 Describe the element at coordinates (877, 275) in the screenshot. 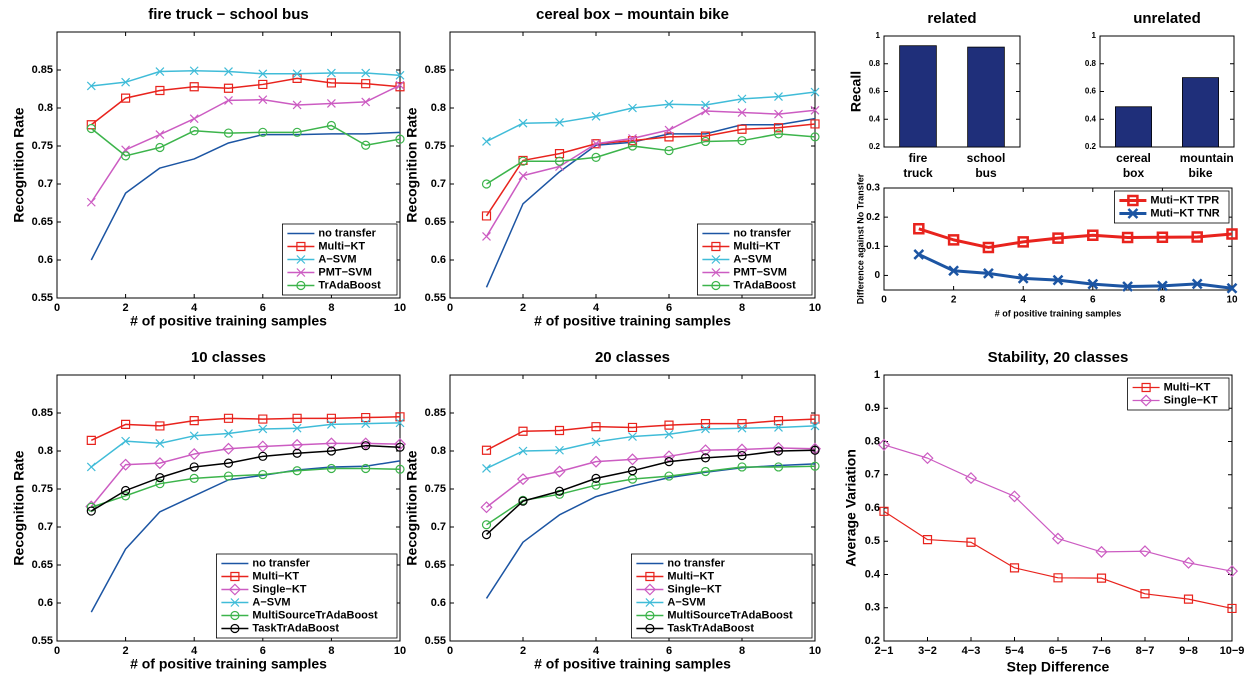

I see `y-tick-label: 0` at that location.